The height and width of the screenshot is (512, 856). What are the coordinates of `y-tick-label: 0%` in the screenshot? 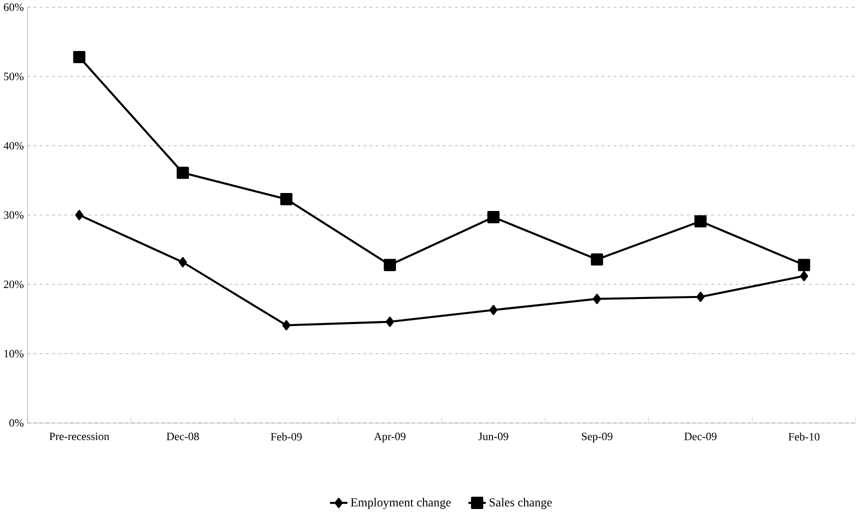 It's located at (16, 423).